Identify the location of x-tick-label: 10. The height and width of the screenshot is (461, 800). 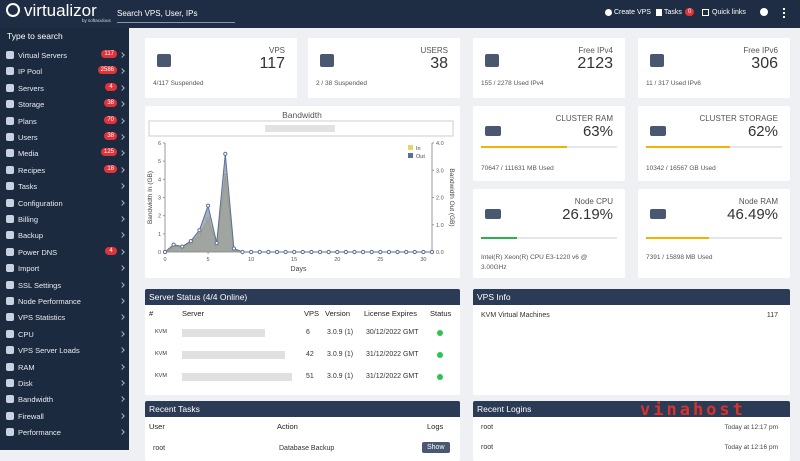
(251, 260).